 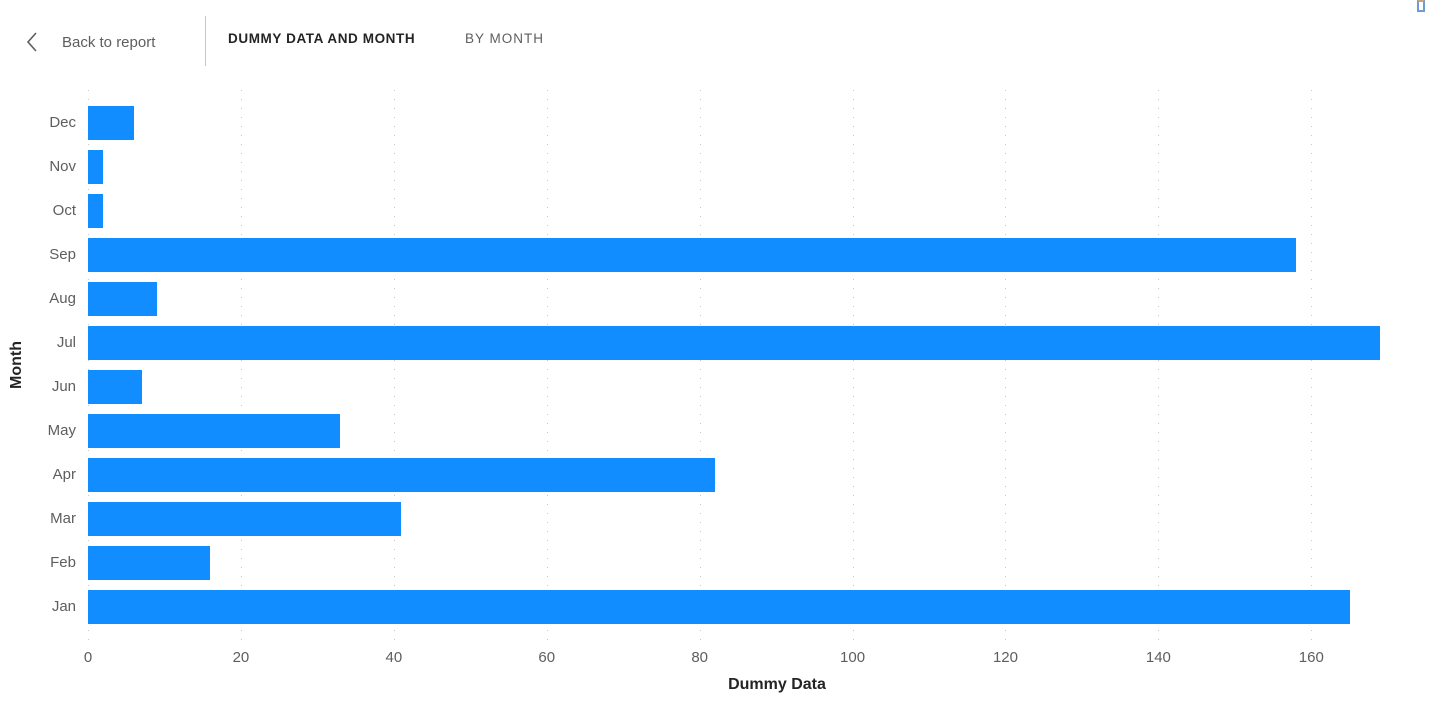 I want to click on bar-aug, so click(x=122, y=299).